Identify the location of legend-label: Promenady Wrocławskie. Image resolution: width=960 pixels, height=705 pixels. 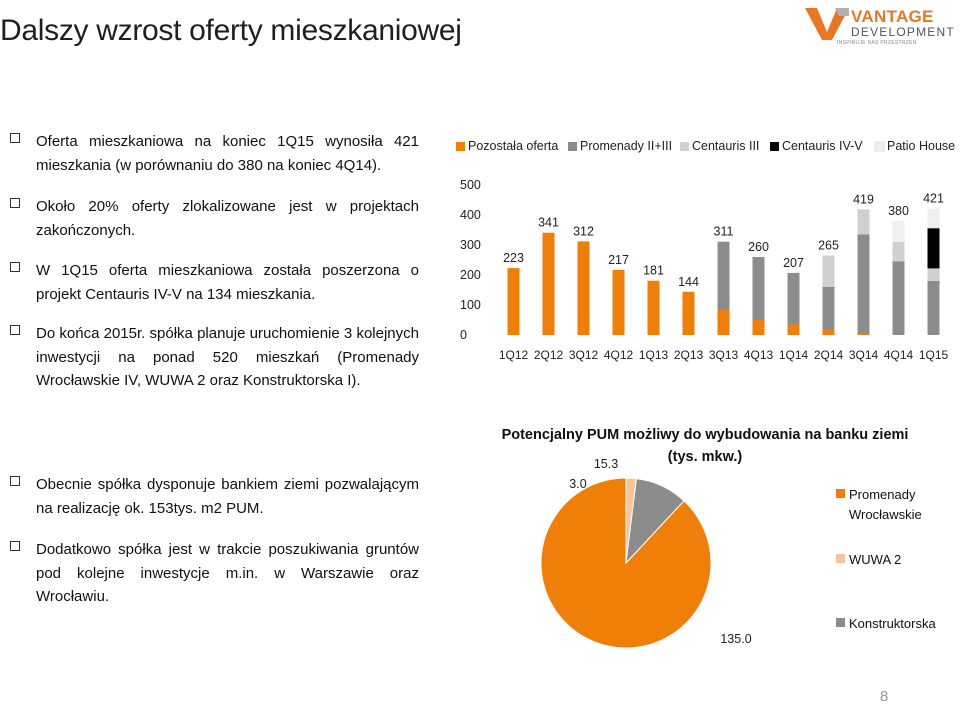
(885, 504).